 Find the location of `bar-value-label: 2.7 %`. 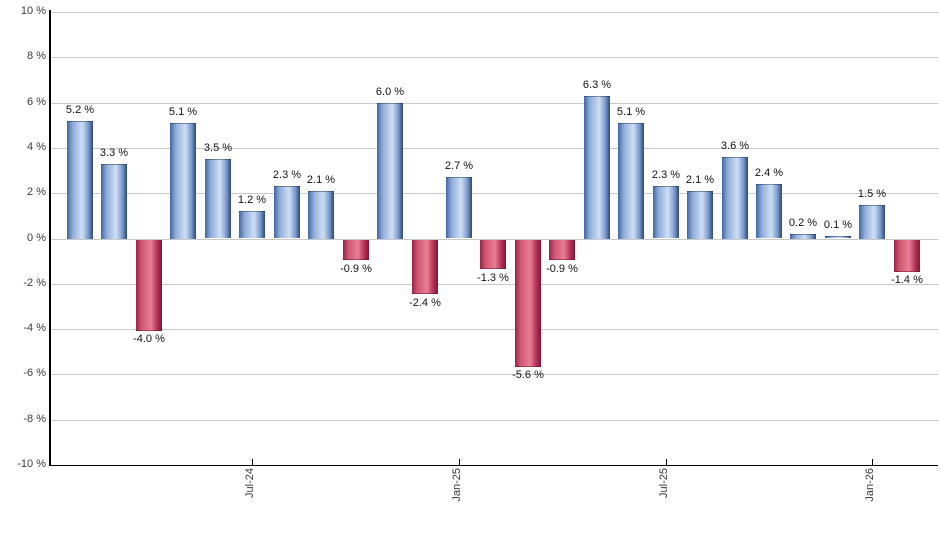

bar-value-label: 2.7 % is located at coordinates (459, 166).